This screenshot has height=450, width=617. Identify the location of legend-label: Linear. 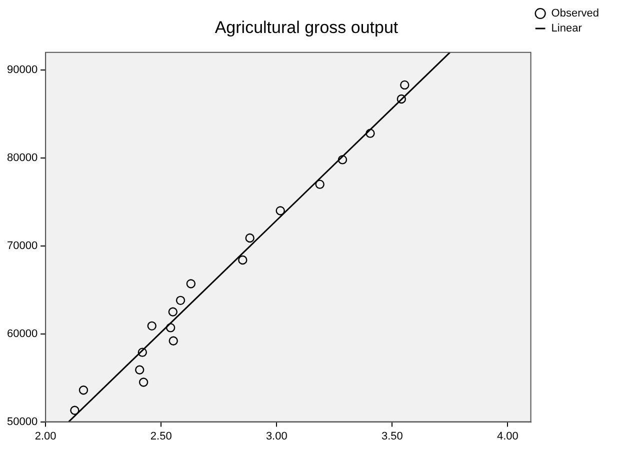
(566, 28).